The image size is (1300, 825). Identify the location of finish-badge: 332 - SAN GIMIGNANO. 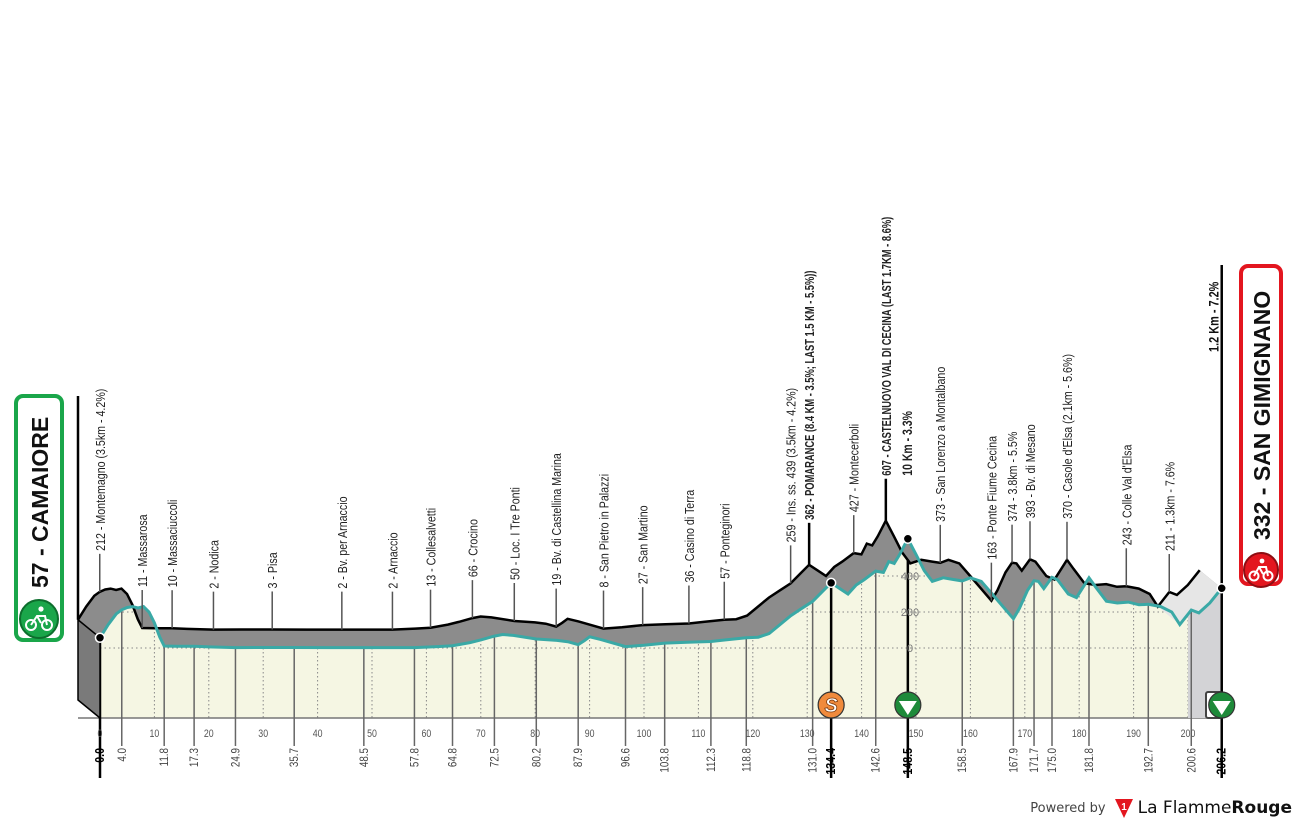
(1261, 426).